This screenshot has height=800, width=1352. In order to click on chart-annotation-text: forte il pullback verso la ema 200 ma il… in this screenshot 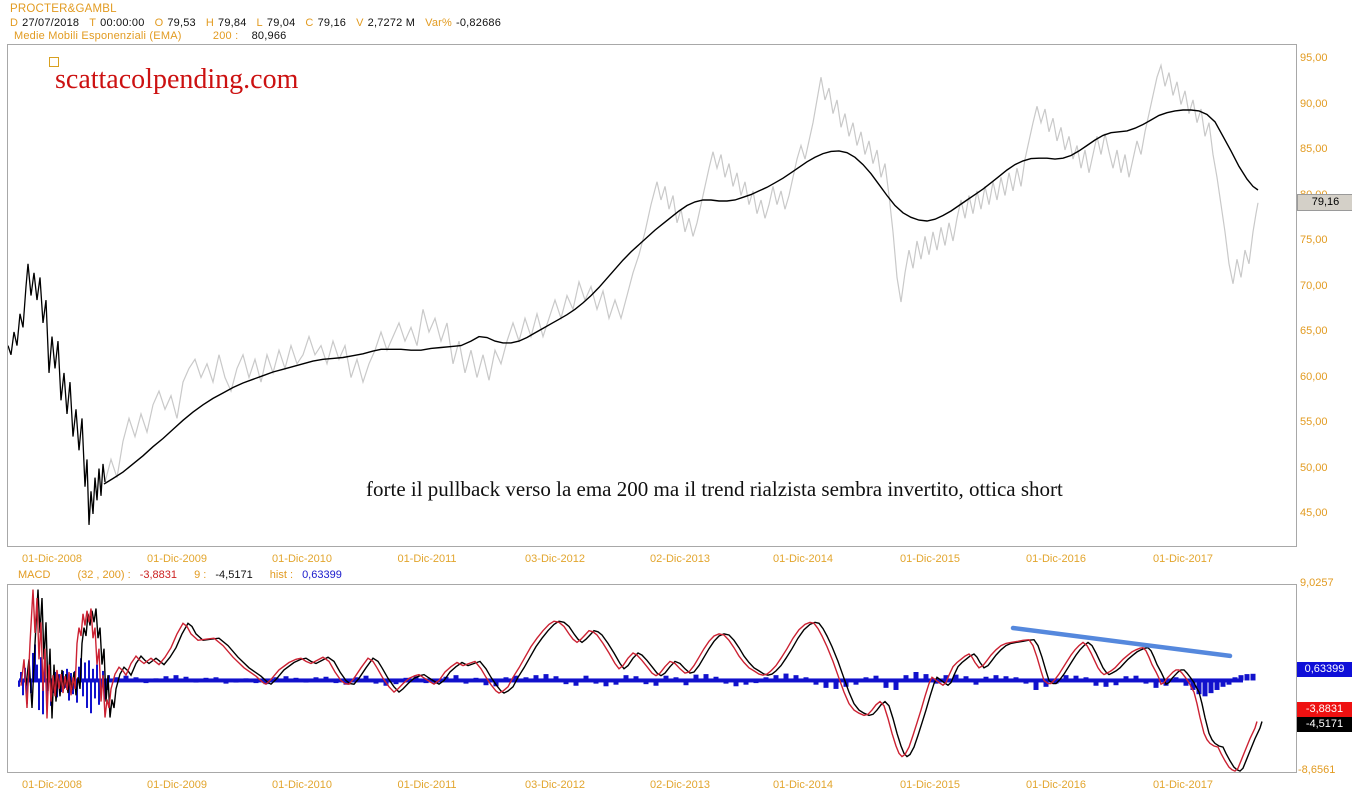, I will do `click(714, 489)`.